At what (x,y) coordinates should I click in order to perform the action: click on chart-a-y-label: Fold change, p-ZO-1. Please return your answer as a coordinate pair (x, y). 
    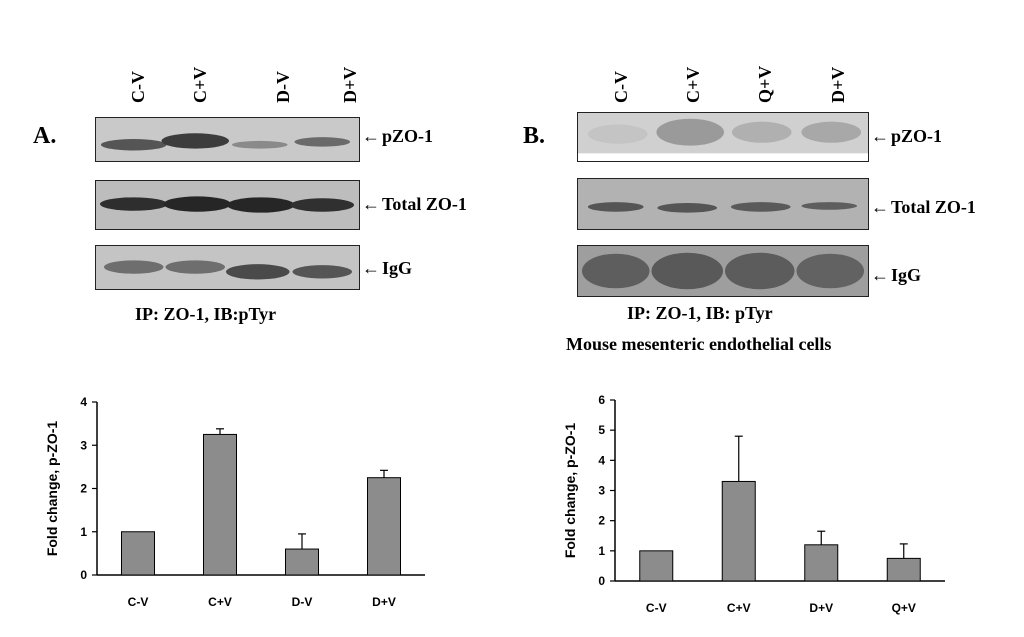
    Looking at the image, I should click on (52, 489).